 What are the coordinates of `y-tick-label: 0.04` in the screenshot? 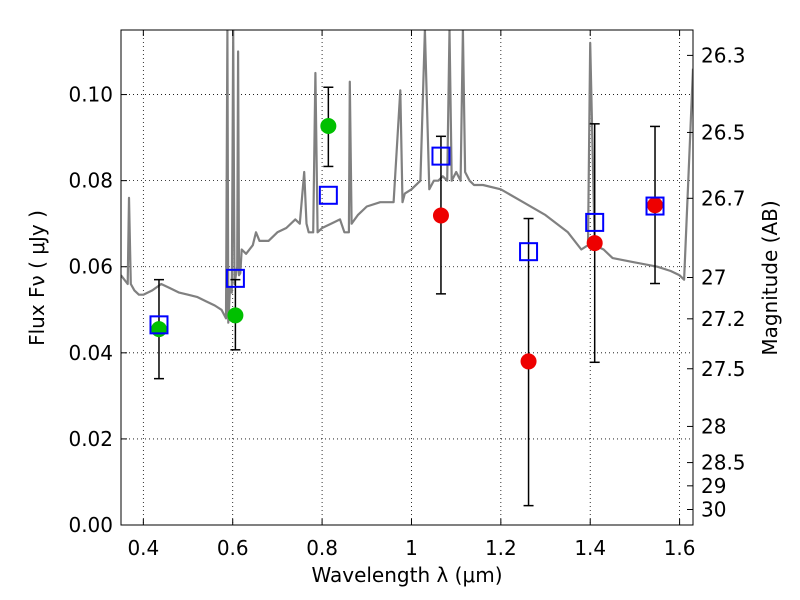 It's located at (90, 353).